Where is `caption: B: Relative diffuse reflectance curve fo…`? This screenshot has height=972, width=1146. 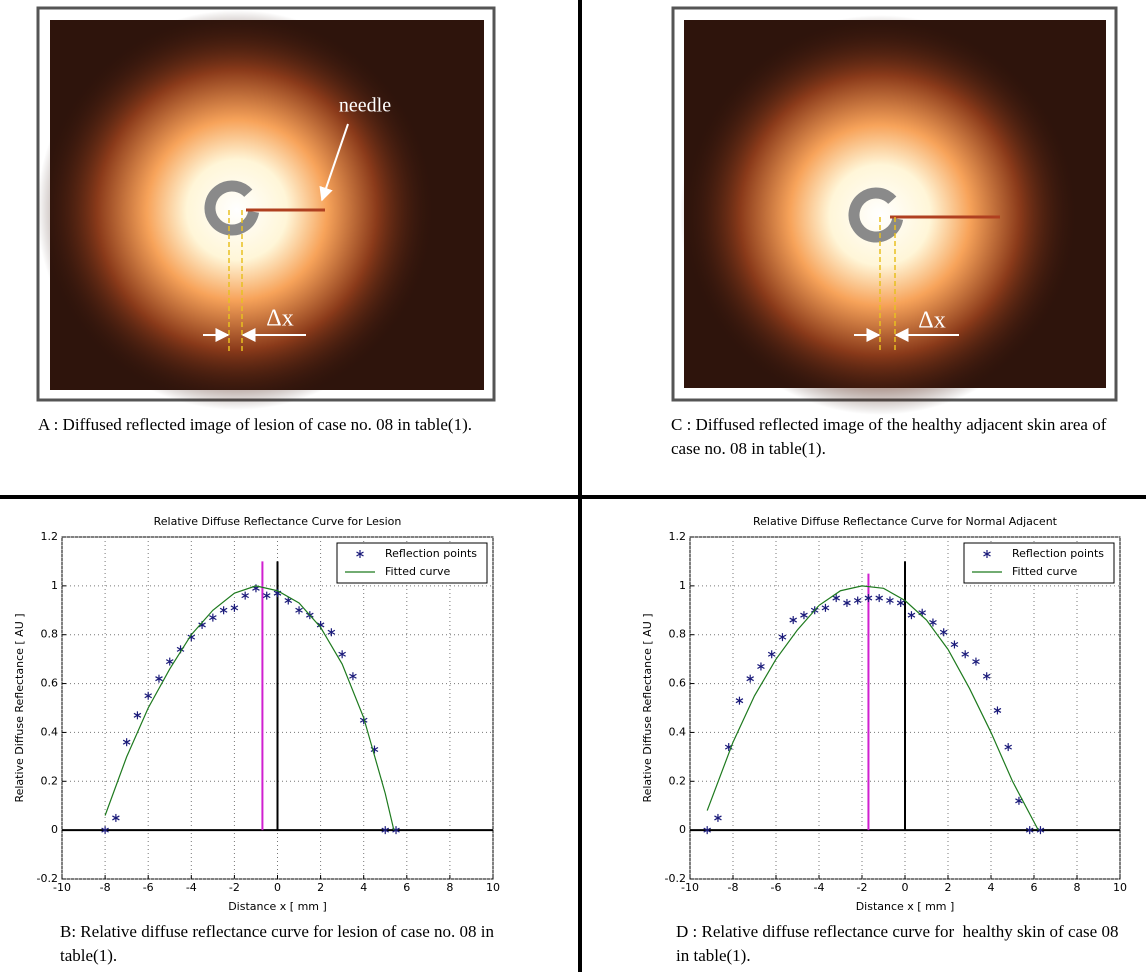
caption: B: Relative diffuse reflectance curve fo… is located at coordinates (279, 943).